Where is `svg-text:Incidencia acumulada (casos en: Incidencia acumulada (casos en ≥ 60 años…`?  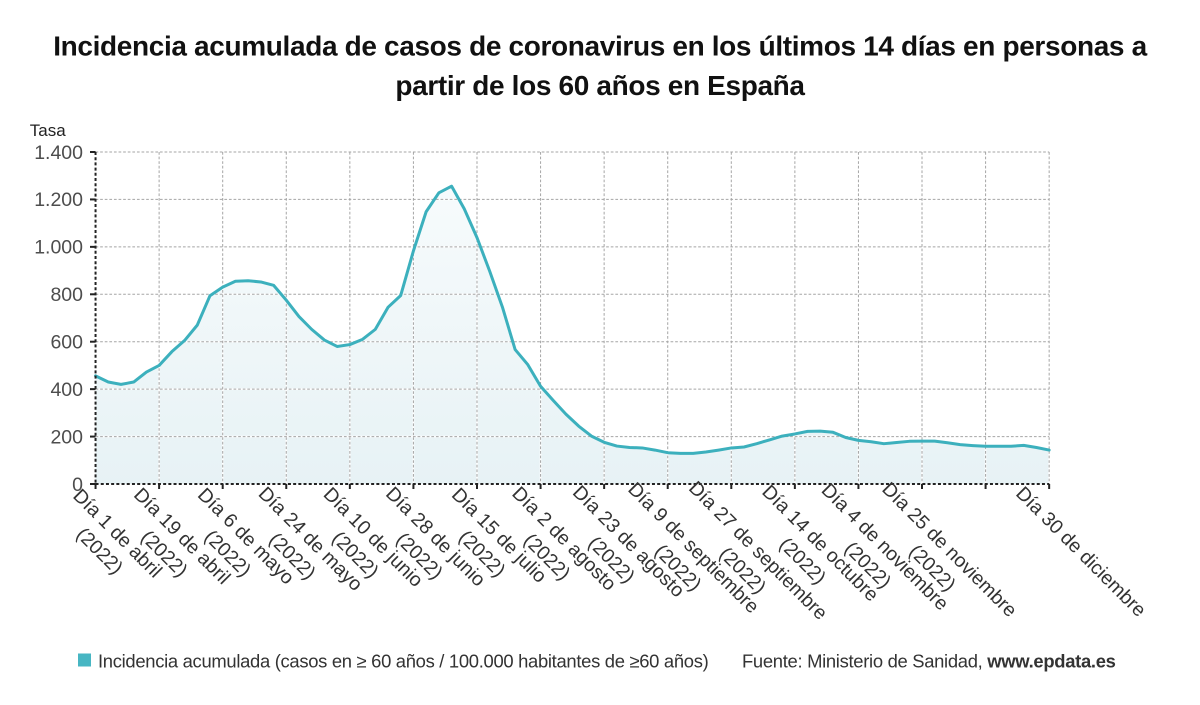
svg-text:Incidencia acumulada (casos en: Incidencia acumulada (casos en ≥ 60 años… is located at coordinates (403, 661).